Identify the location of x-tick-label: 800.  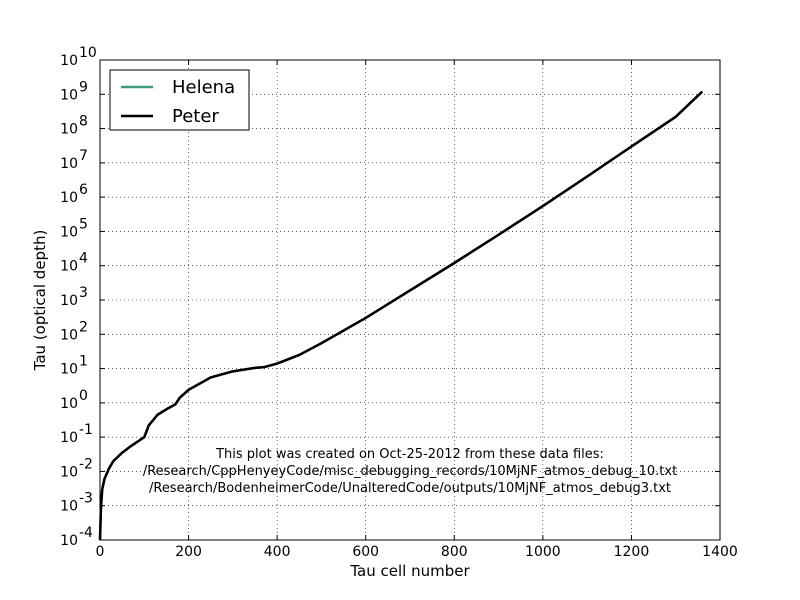
(454, 552).